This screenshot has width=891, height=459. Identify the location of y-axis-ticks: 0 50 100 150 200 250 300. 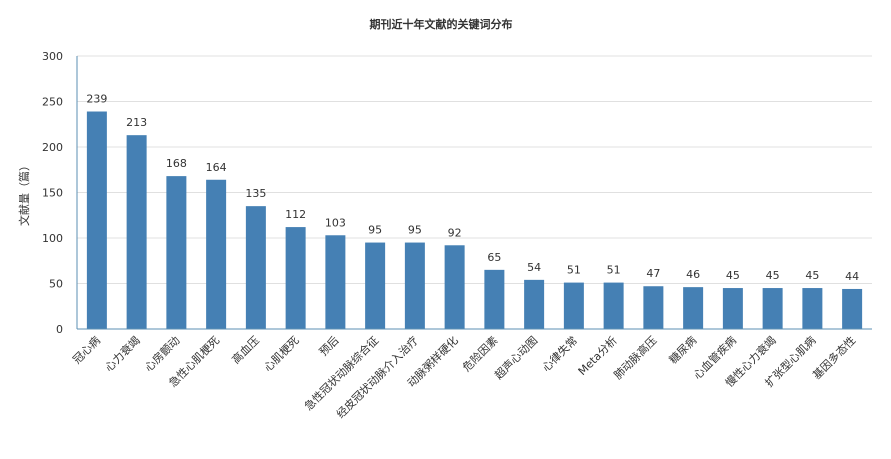
(52, 193).